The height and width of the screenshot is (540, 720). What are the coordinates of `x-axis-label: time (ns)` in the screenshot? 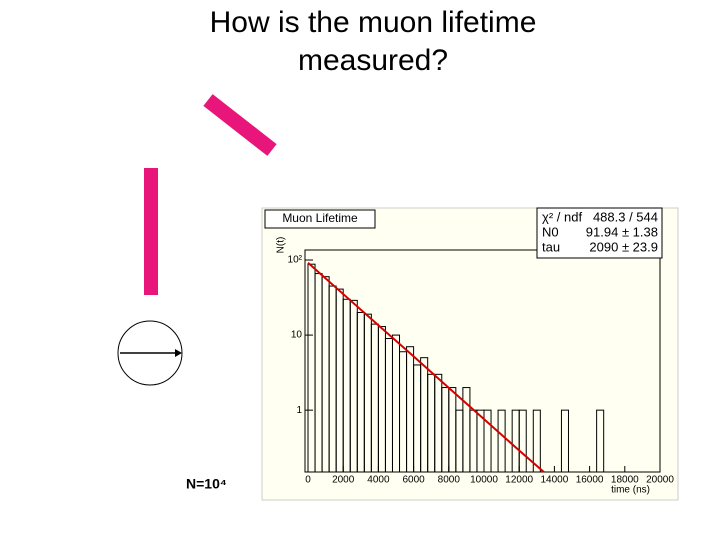 It's located at (630, 490).